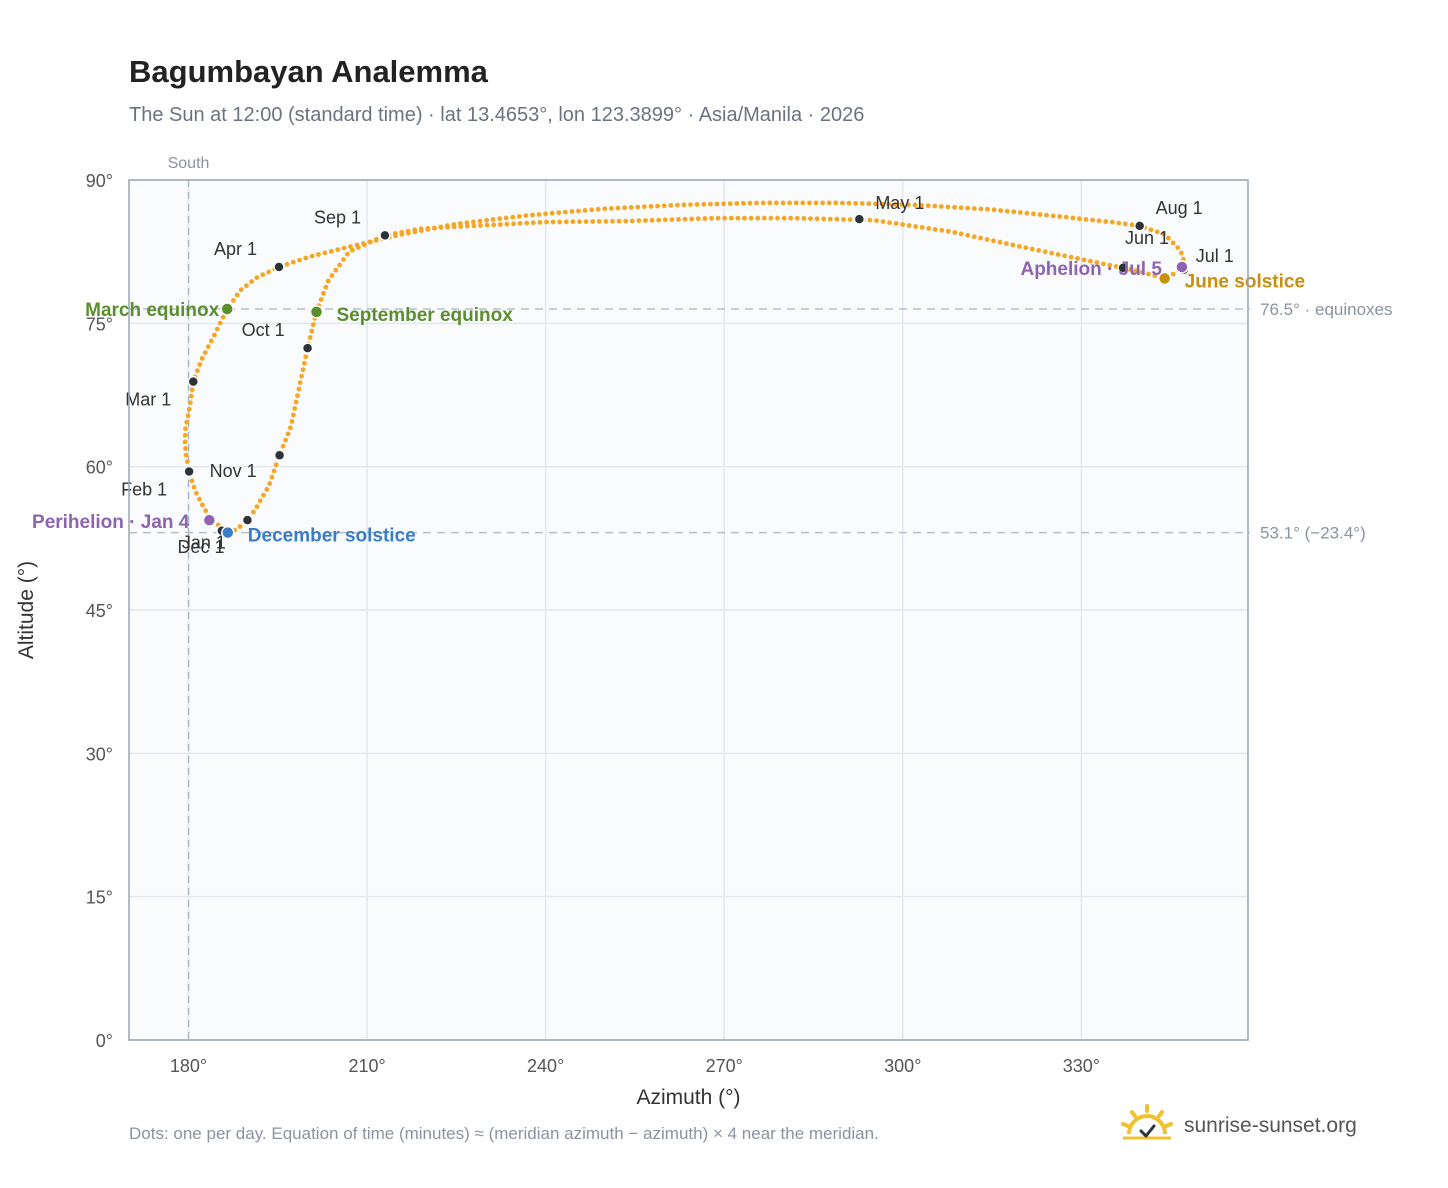 This screenshot has width=1448, height=1188. What do you see at coordinates (227, 309) in the screenshot?
I see `event-dot` at bounding box center [227, 309].